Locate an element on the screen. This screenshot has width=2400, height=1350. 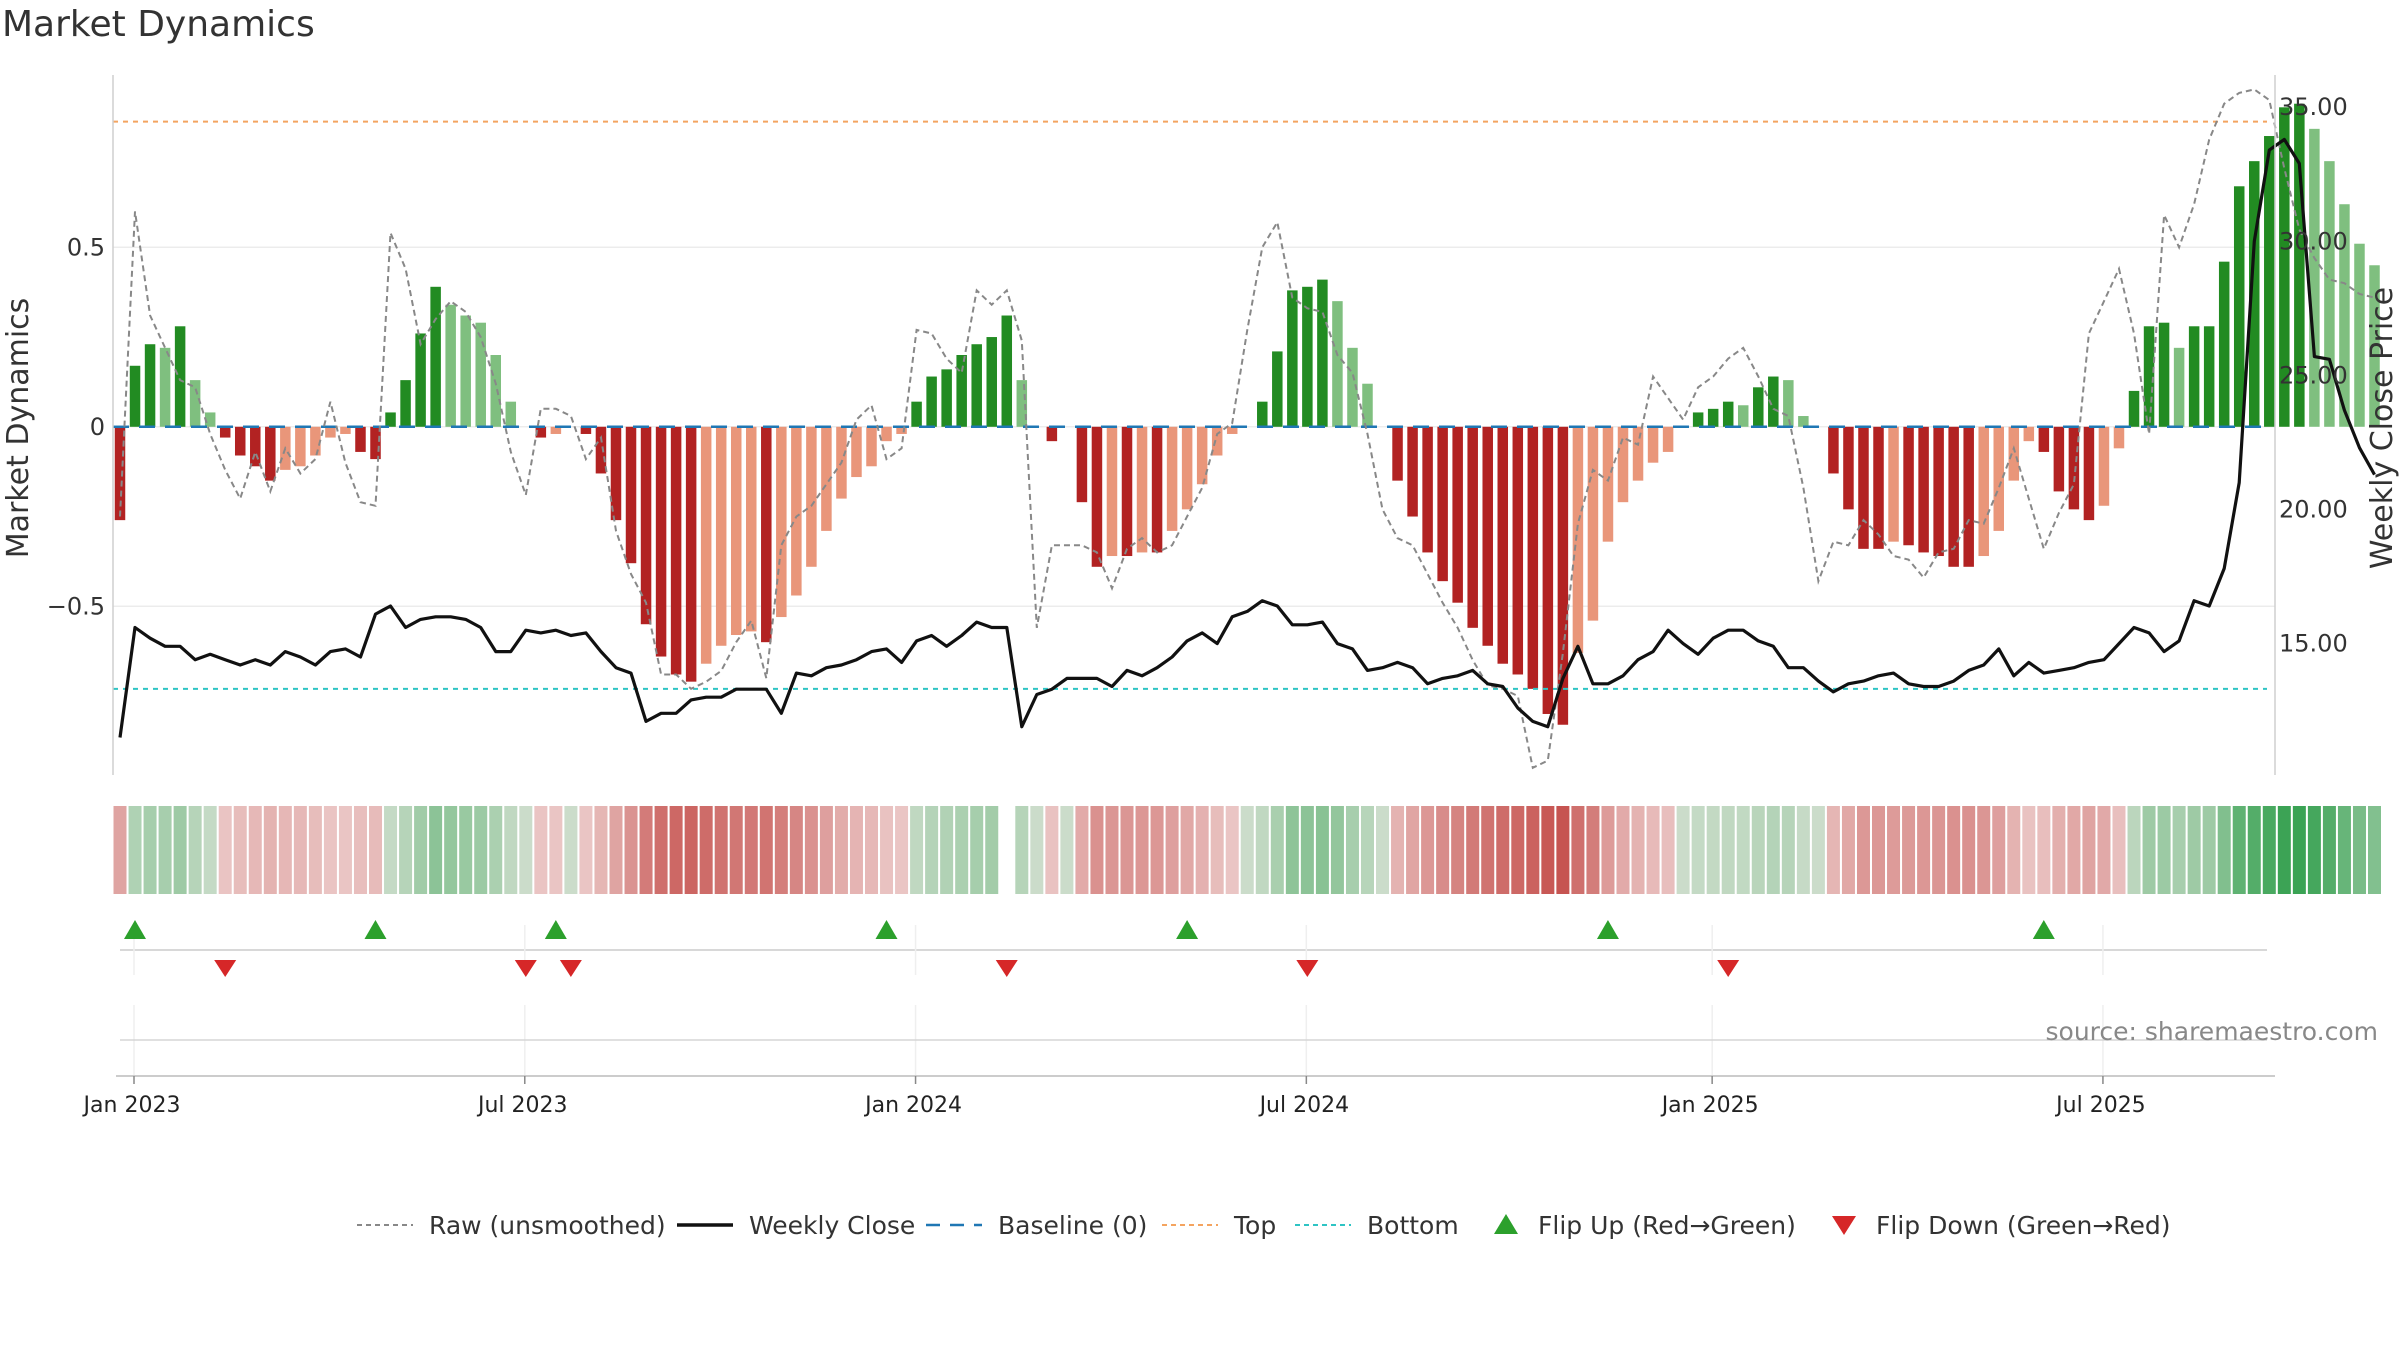
right-tick-label: 15.00 is located at coordinates (2313, 644).